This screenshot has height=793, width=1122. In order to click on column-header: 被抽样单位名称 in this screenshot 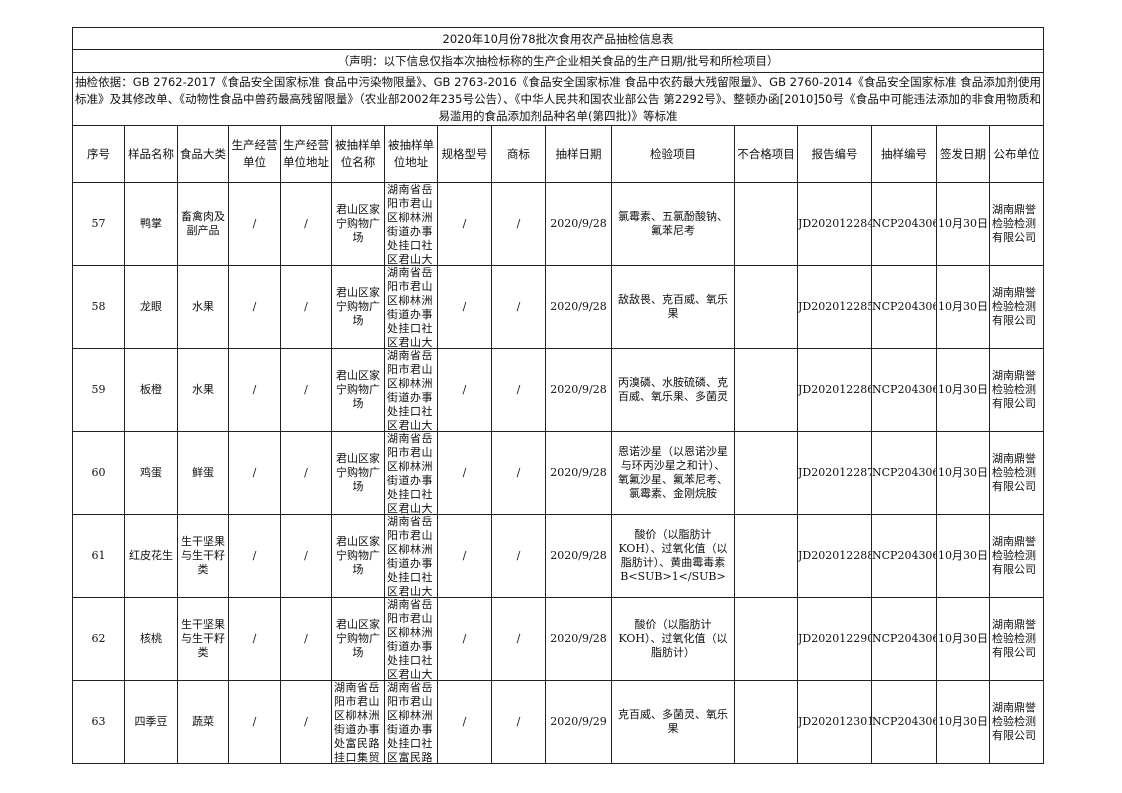, I will do `click(358, 154)`.